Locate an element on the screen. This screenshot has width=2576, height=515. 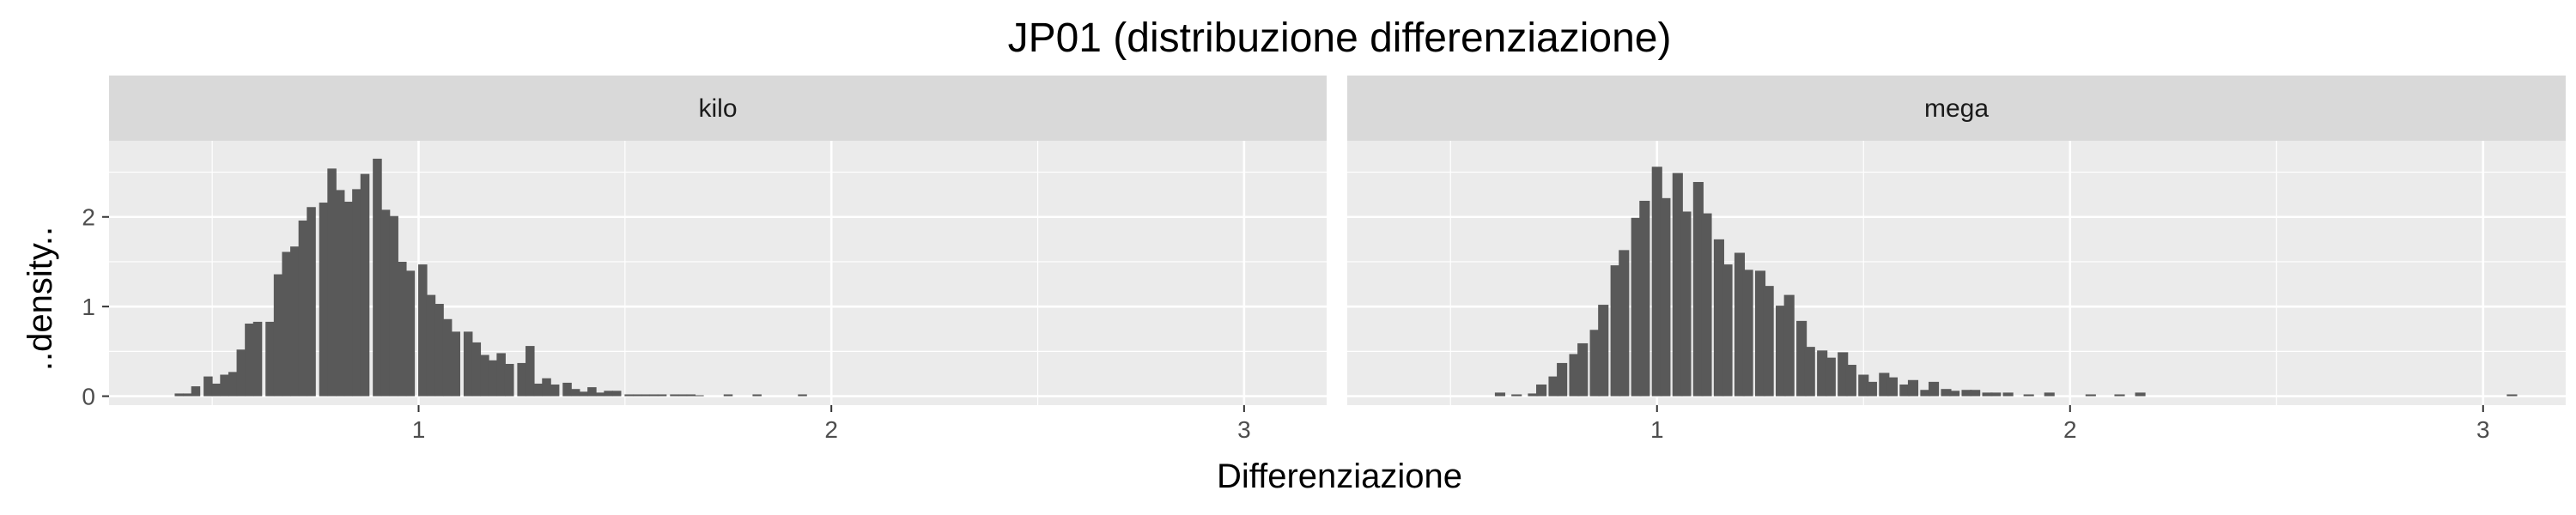
facet-strip is located at coordinates (1956, 108).